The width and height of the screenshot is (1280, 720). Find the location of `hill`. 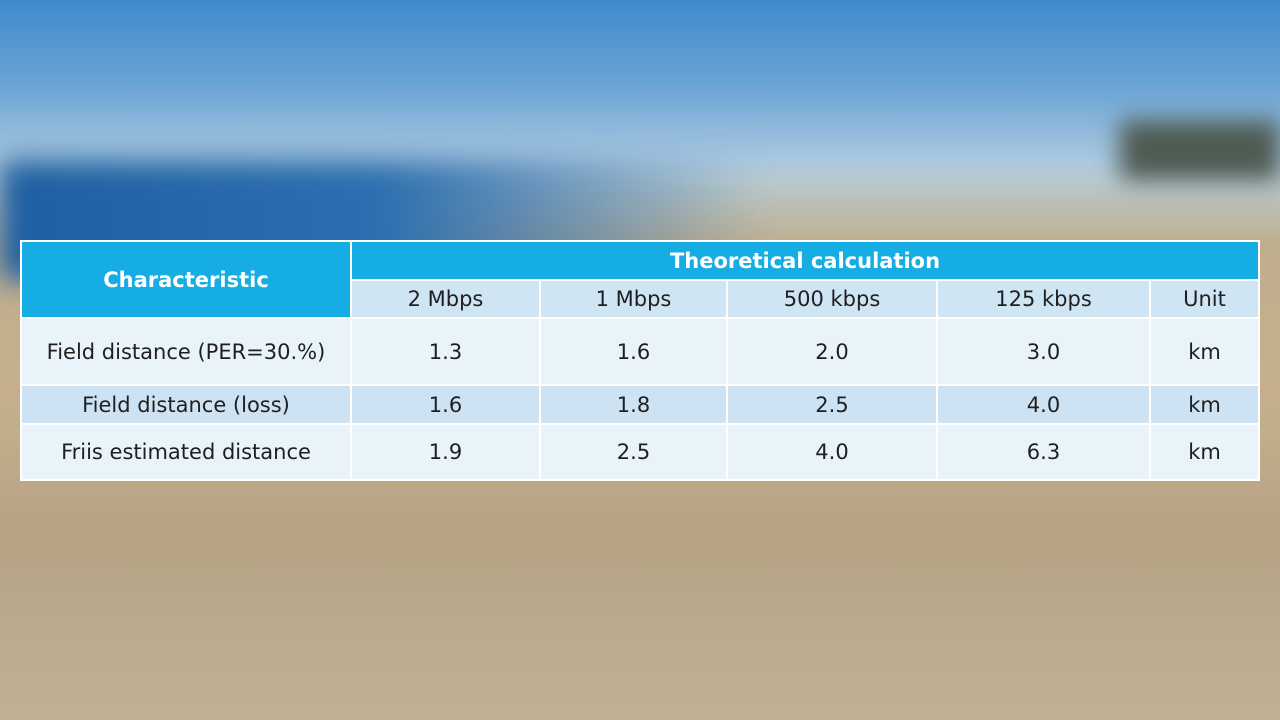

hill is located at coordinates (1200, 150).